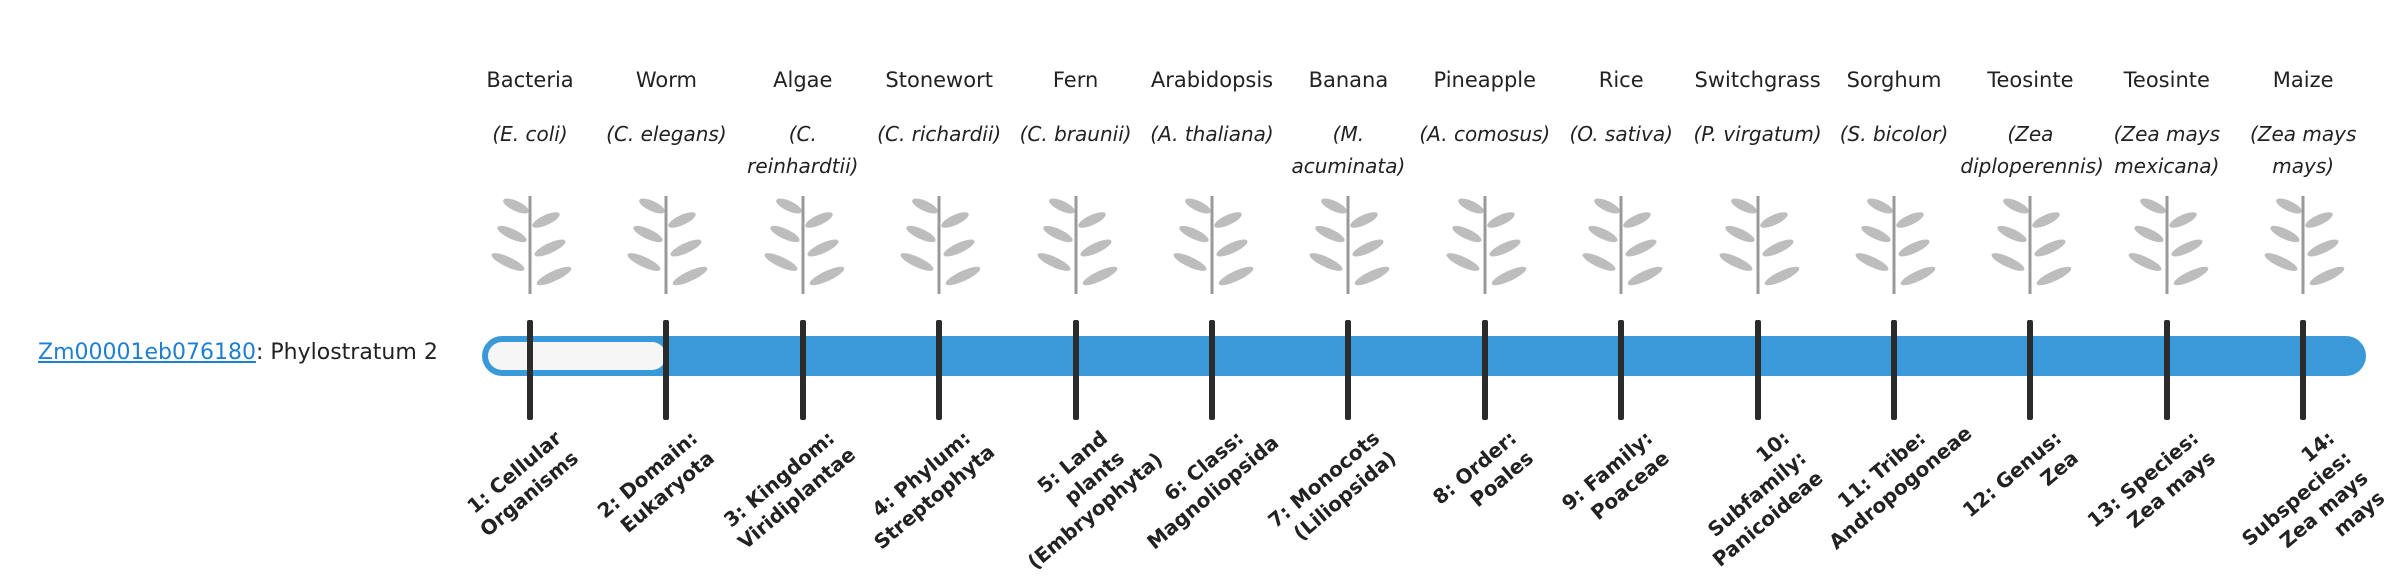 Image resolution: width=2400 pixels, height=580 pixels. I want to click on stratum-level: 8: Order: Poales, so click(1482, 468).